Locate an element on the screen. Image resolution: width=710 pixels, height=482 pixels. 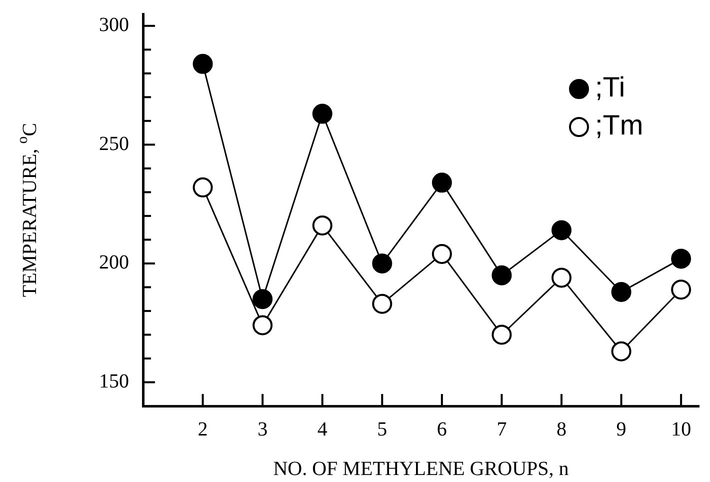
x-tick-label: 2 is located at coordinates (203, 429).